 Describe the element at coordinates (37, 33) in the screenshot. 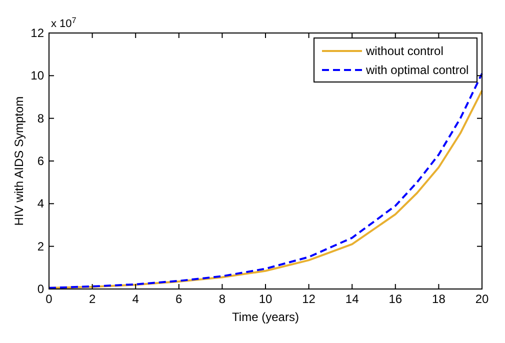

I see `y-tick-label: 12` at that location.